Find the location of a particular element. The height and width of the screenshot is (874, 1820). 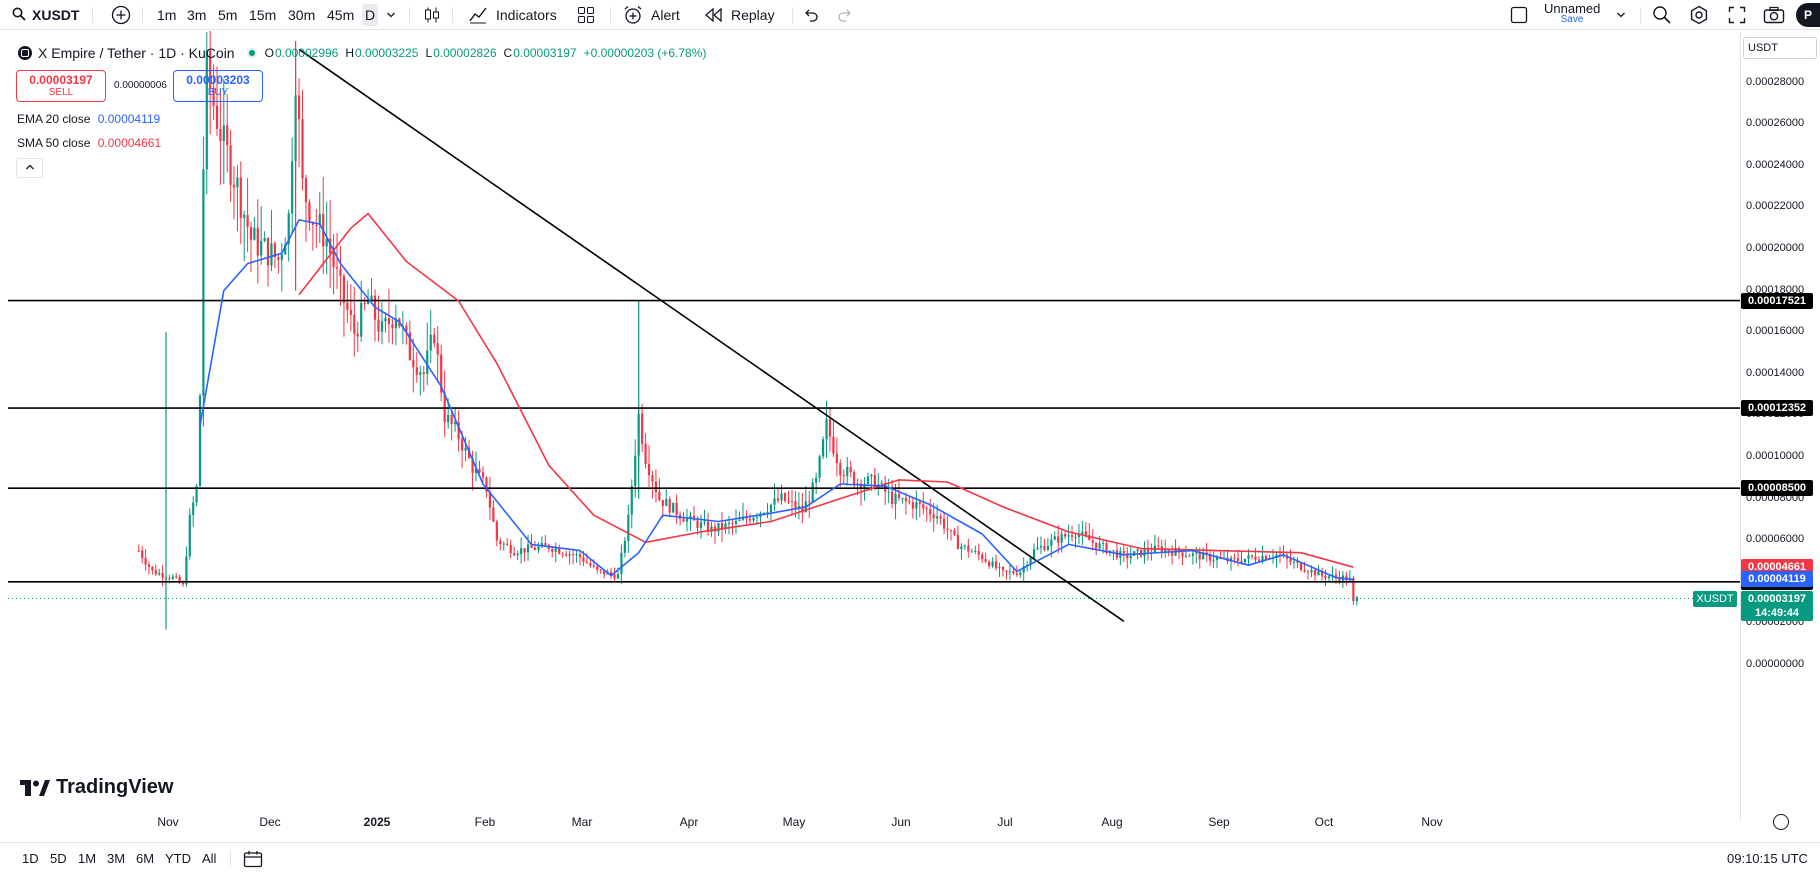

coin-logo-icon is located at coordinates (25, 53).